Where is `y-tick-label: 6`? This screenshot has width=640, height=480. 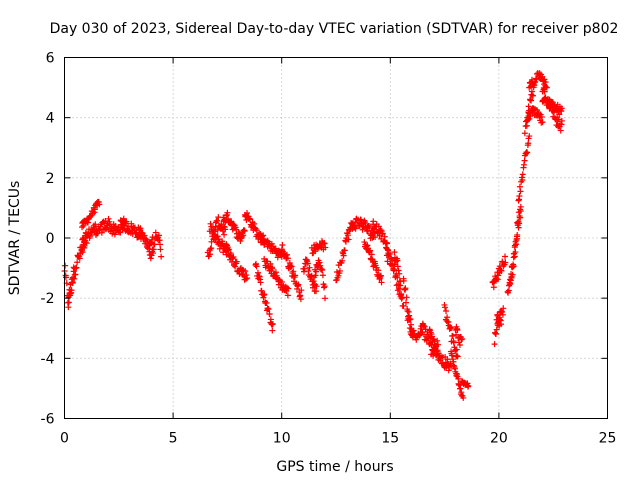 y-tick-label: 6 is located at coordinates (50, 59).